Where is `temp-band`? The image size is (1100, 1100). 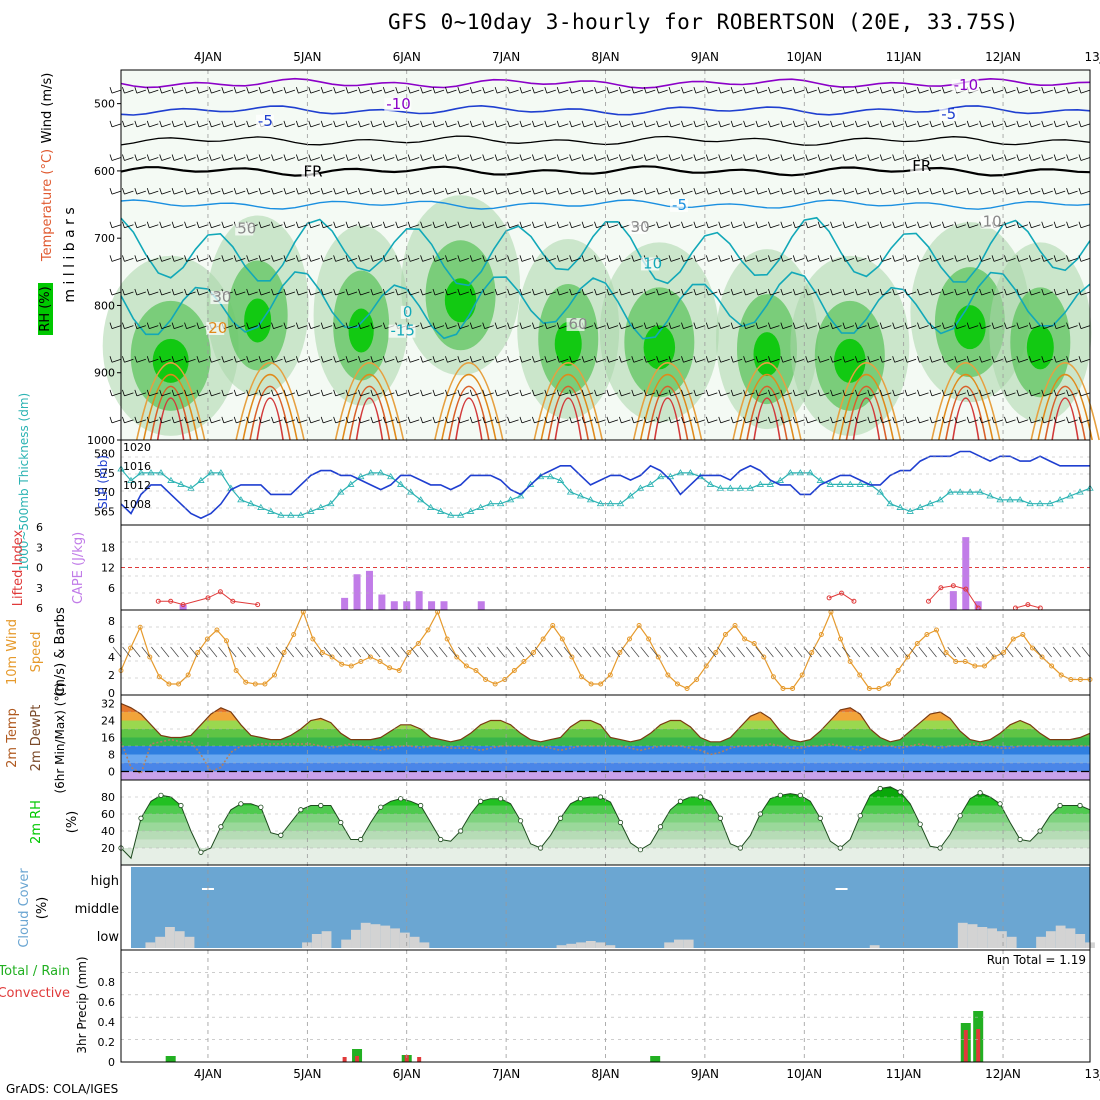 temp-band is located at coordinates (605, 733).